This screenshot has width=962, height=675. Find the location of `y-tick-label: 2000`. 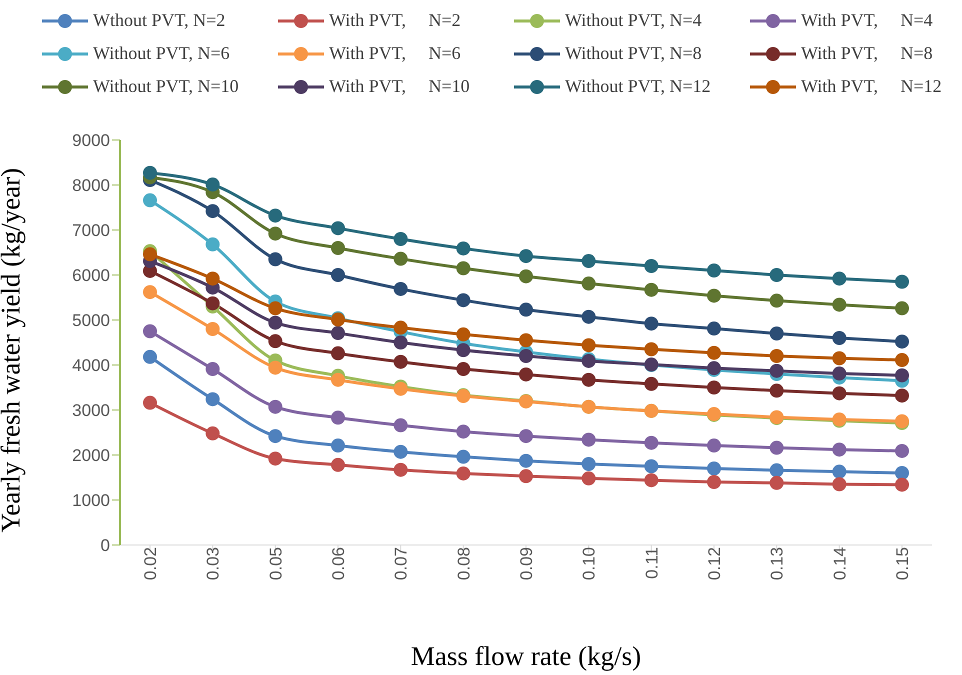

y-tick-label: 2000 is located at coordinates (91, 456).